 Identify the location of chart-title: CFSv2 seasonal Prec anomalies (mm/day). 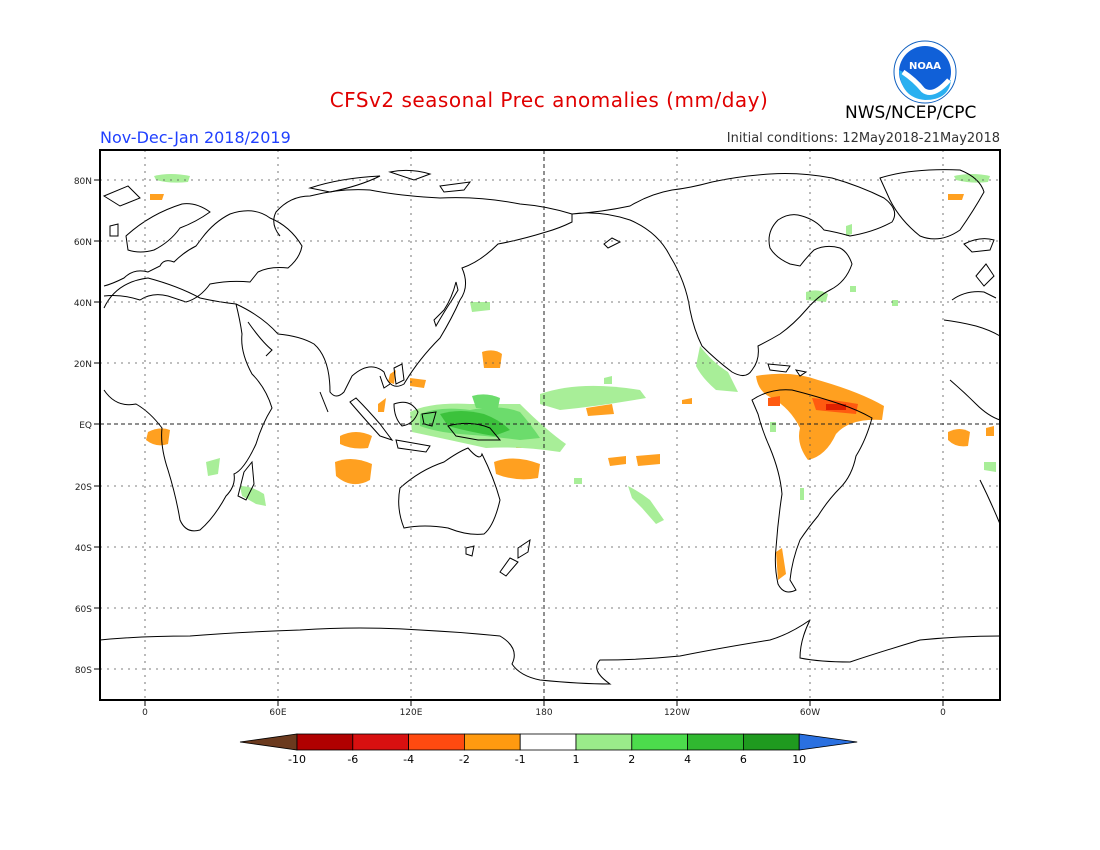
(549, 100).